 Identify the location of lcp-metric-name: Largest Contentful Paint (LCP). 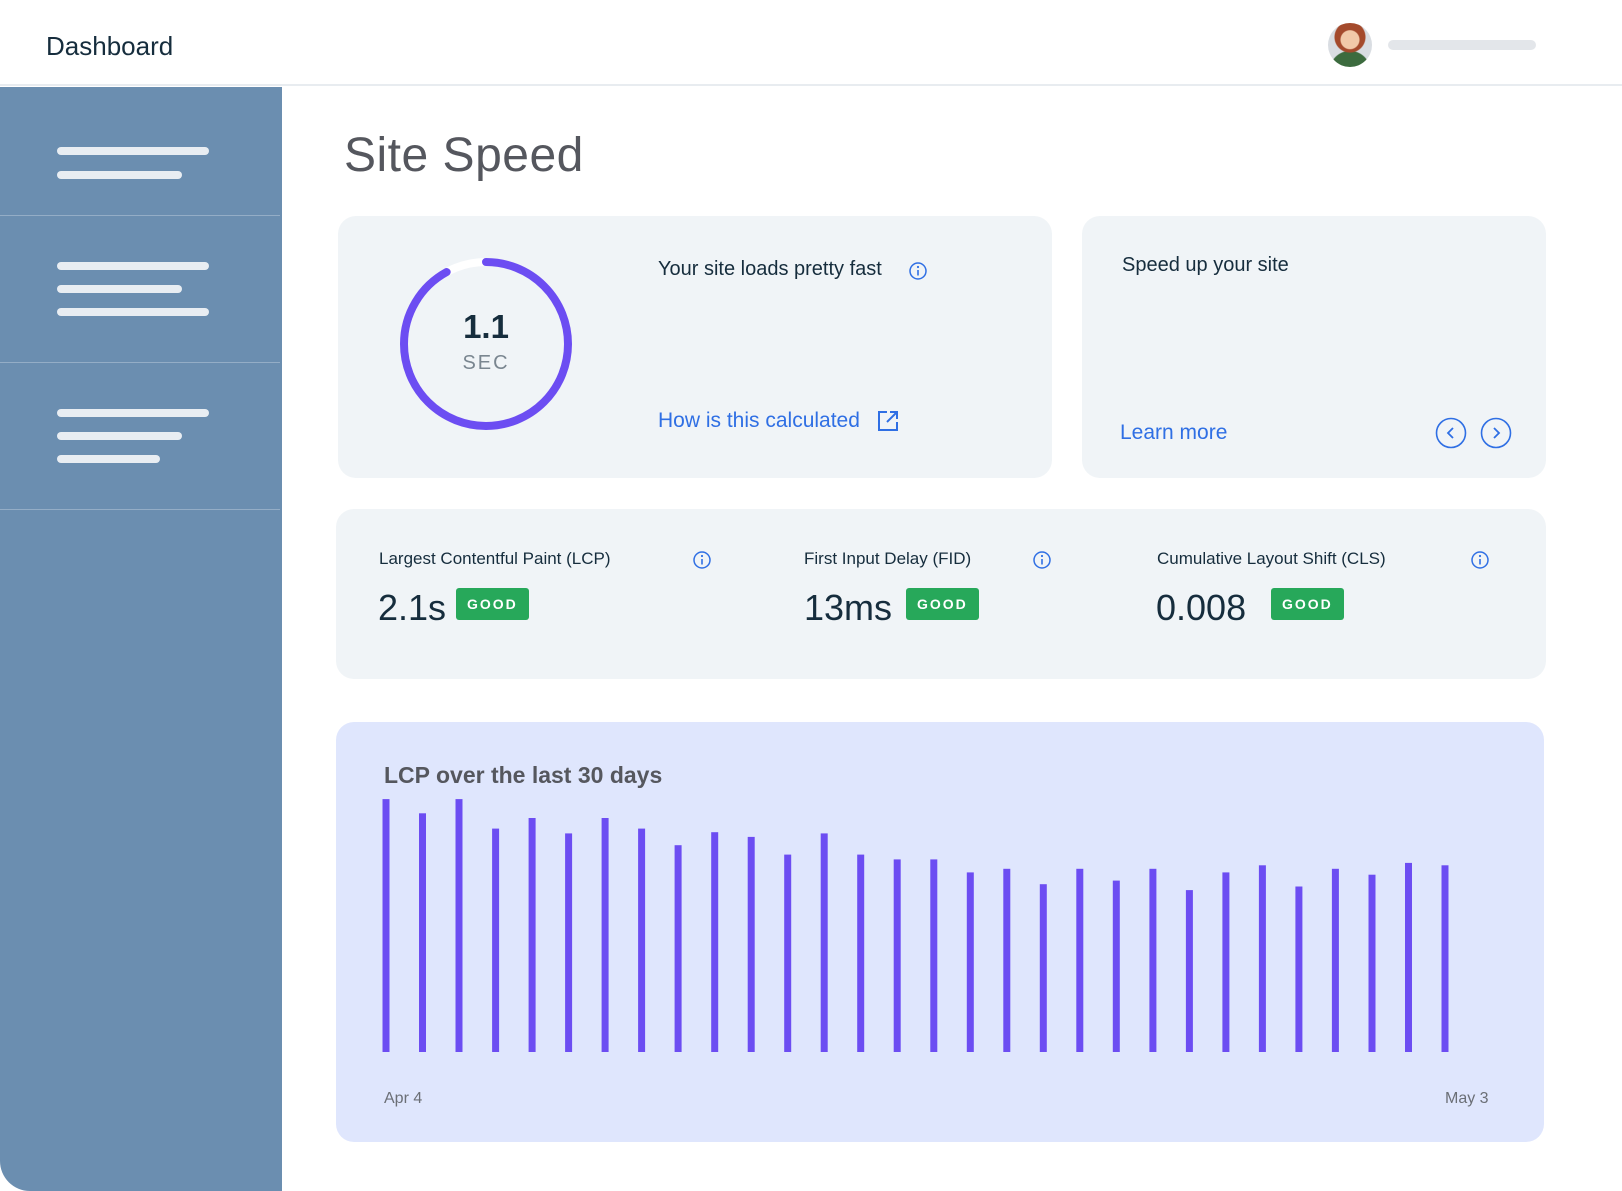
(495, 558).